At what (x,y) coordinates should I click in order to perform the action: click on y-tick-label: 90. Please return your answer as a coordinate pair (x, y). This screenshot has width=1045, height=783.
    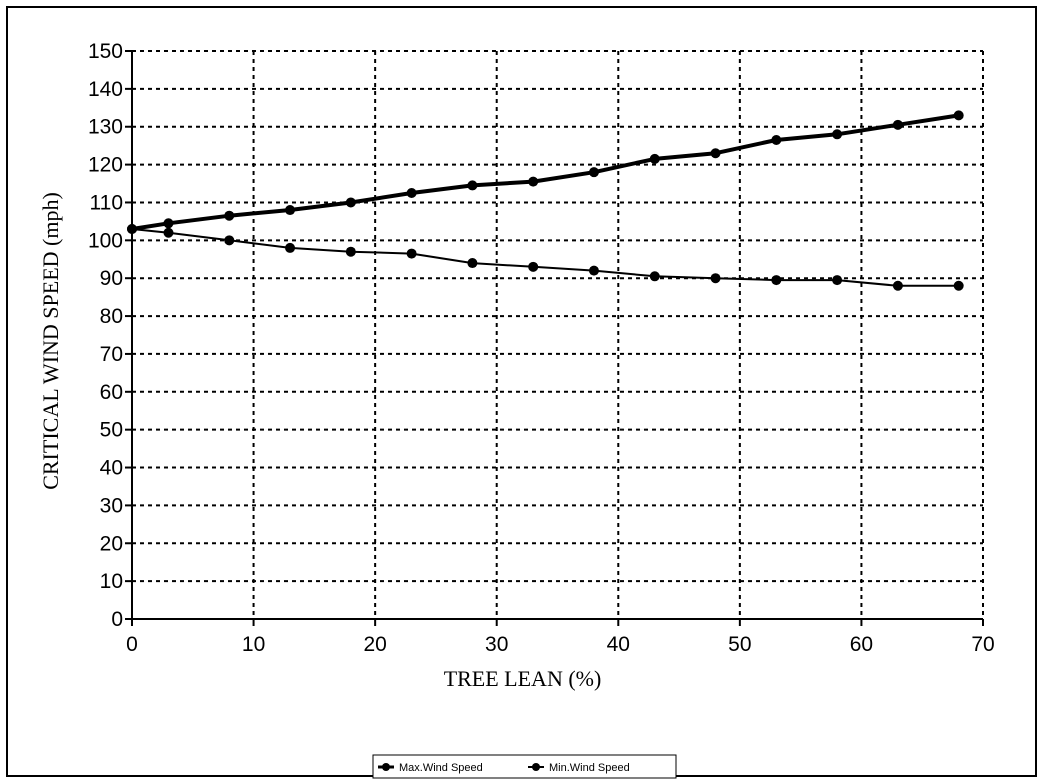
    Looking at the image, I should click on (111, 278).